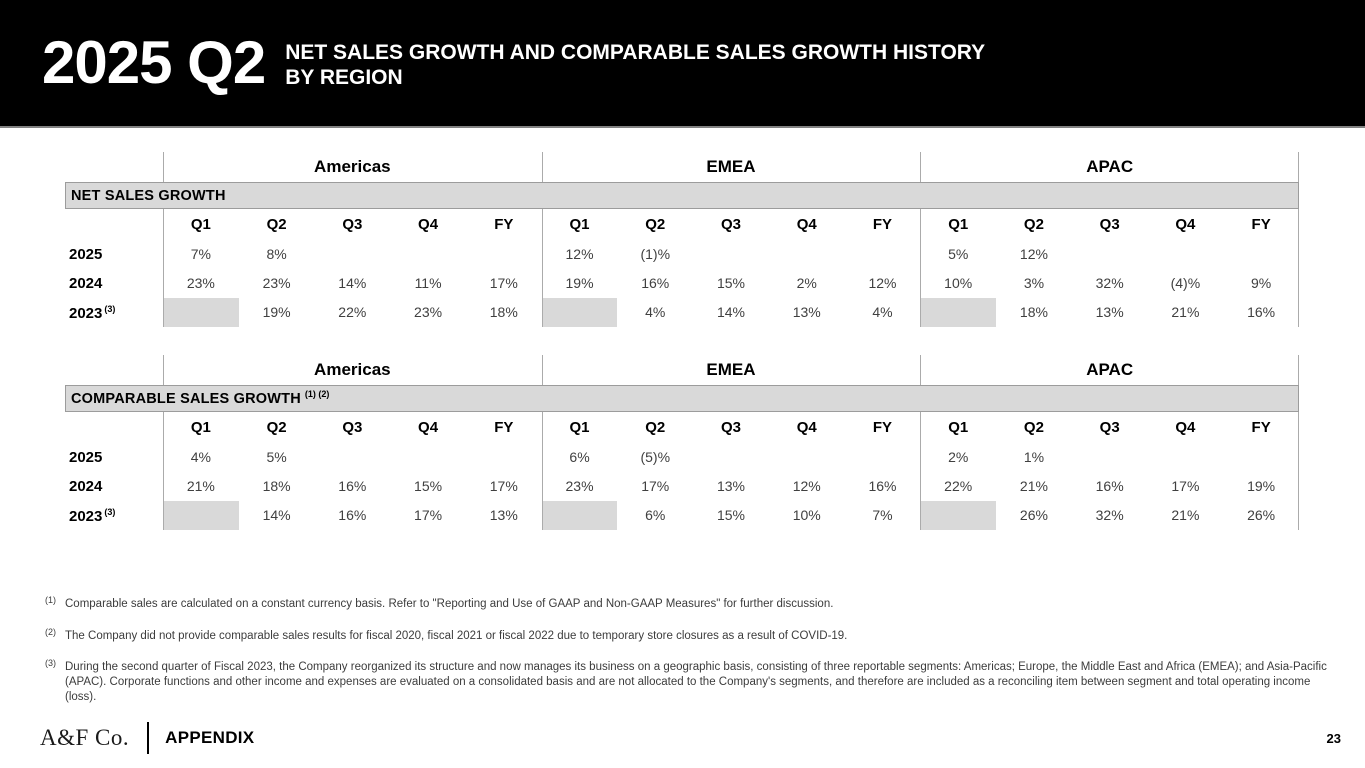  What do you see at coordinates (682, 370) in the screenshot?
I see `region-header-row: Americas EMEA APAC` at bounding box center [682, 370].